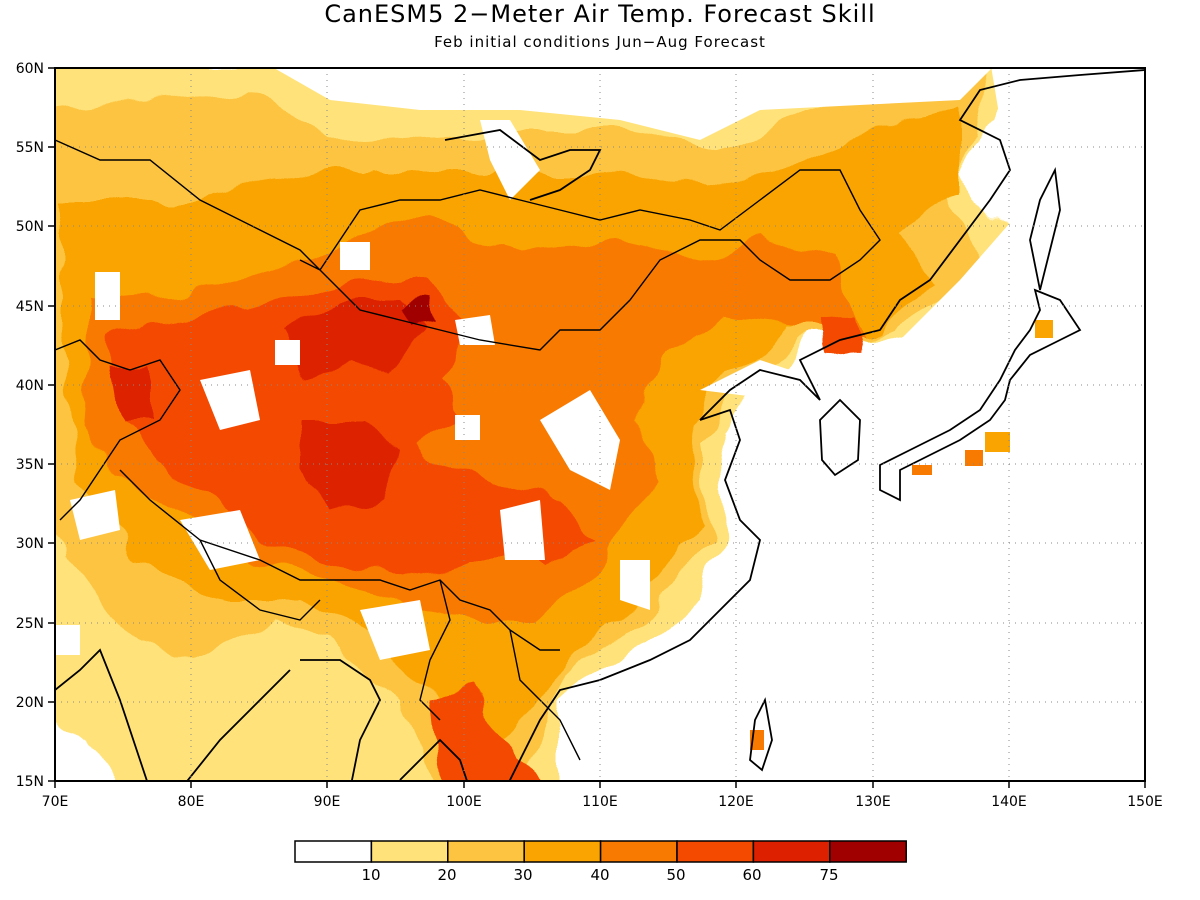 The height and width of the screenshot is (900, 1200). I want to click on map-title: CanESM5 2−Meter Air Temp. Forecast Skill, so click(600, 14).